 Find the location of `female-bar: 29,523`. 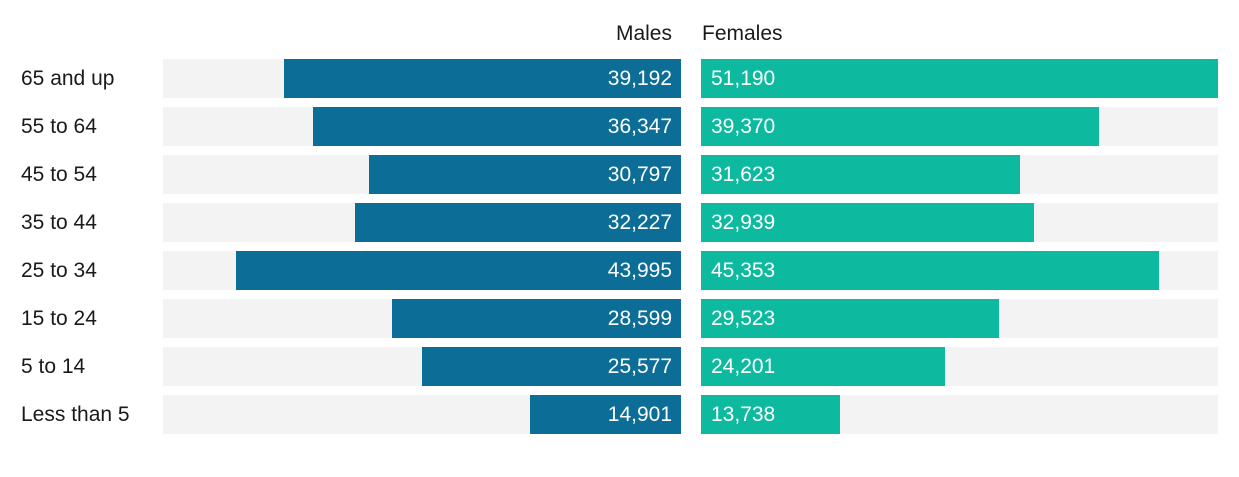

female-bar: 29,523 is located at coordinates (850, 318).